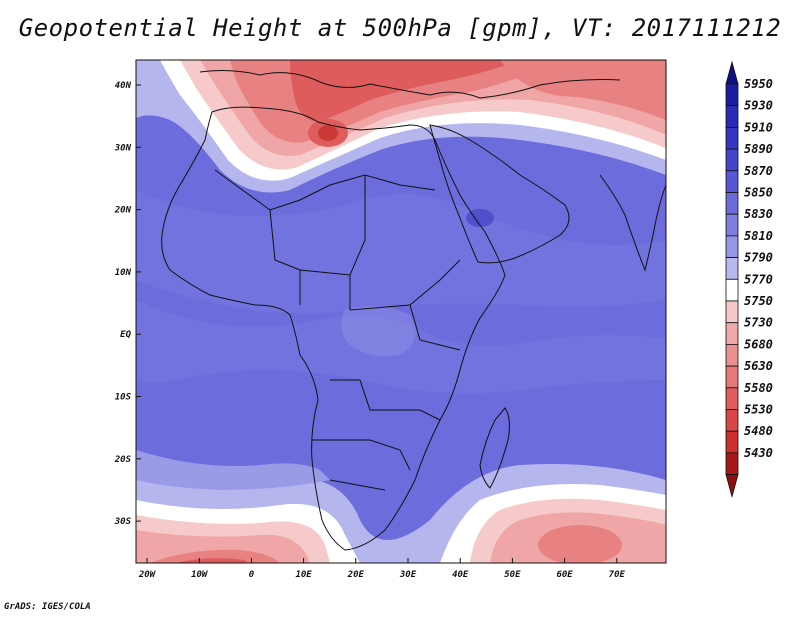 The height and width of the screenshot is (618, 800). What do you see at coordinates (47, 607) in the screenshot?
I see `footer-credit: GrADS: IGES/COLA` at bounding box center [47, 607].